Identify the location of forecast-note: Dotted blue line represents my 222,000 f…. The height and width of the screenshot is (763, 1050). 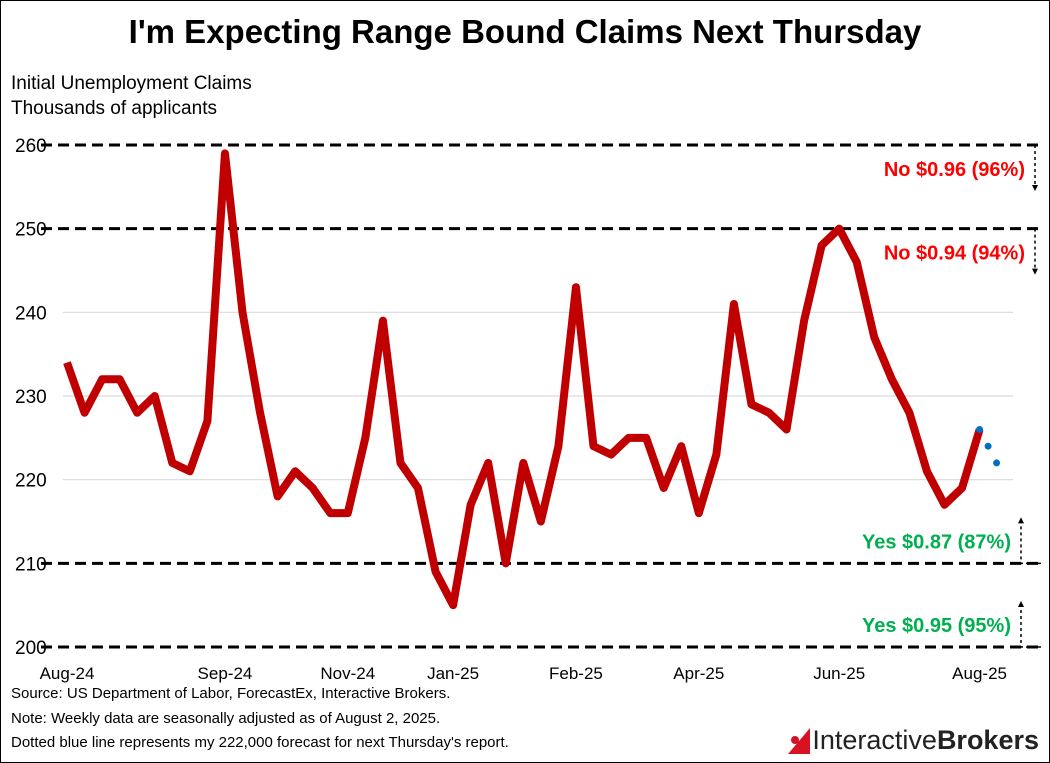
(260, 742).